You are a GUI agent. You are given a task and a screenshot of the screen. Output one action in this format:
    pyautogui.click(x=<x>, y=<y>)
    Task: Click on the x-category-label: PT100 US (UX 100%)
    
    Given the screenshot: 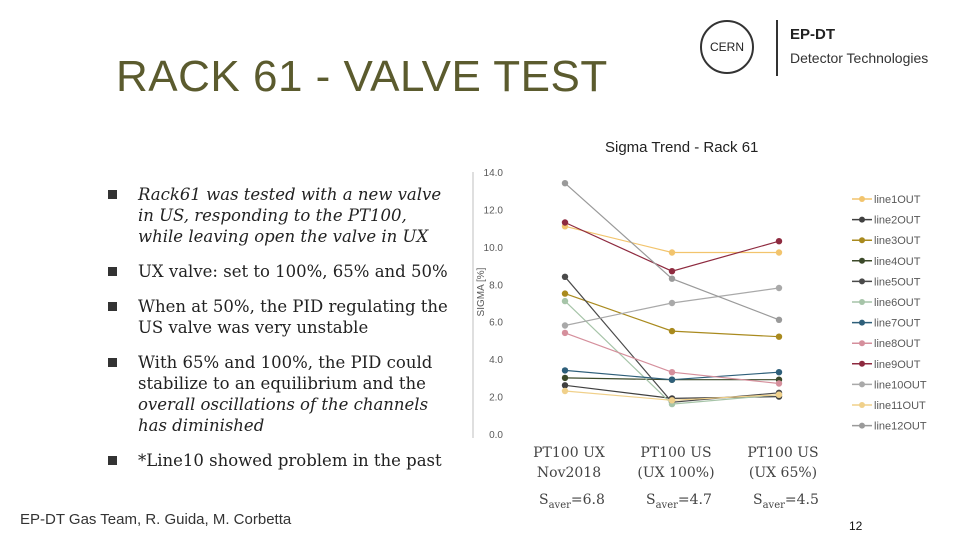 What is the action you would take?
    pyautogui.click(x=676, y=463)
    